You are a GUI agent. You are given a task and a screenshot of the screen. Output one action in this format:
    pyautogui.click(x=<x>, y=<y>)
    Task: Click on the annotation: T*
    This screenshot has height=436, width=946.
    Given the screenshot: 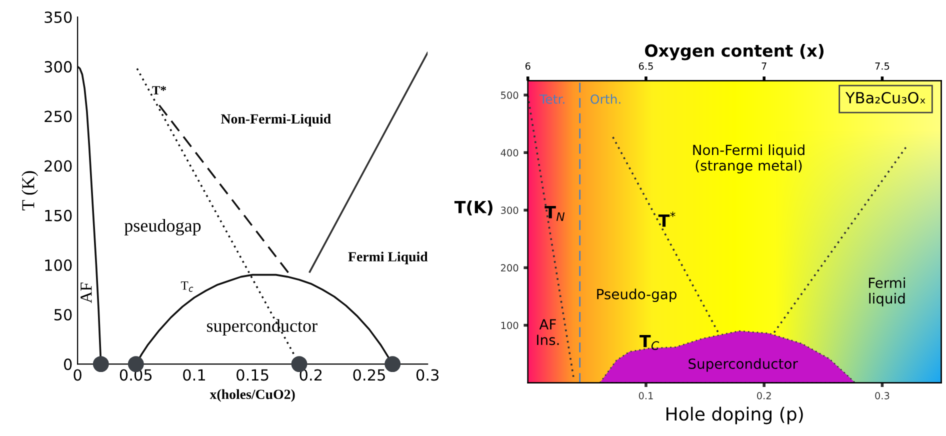 What is the action you would take?
    pyautogui.click(x=159, y=90)
    